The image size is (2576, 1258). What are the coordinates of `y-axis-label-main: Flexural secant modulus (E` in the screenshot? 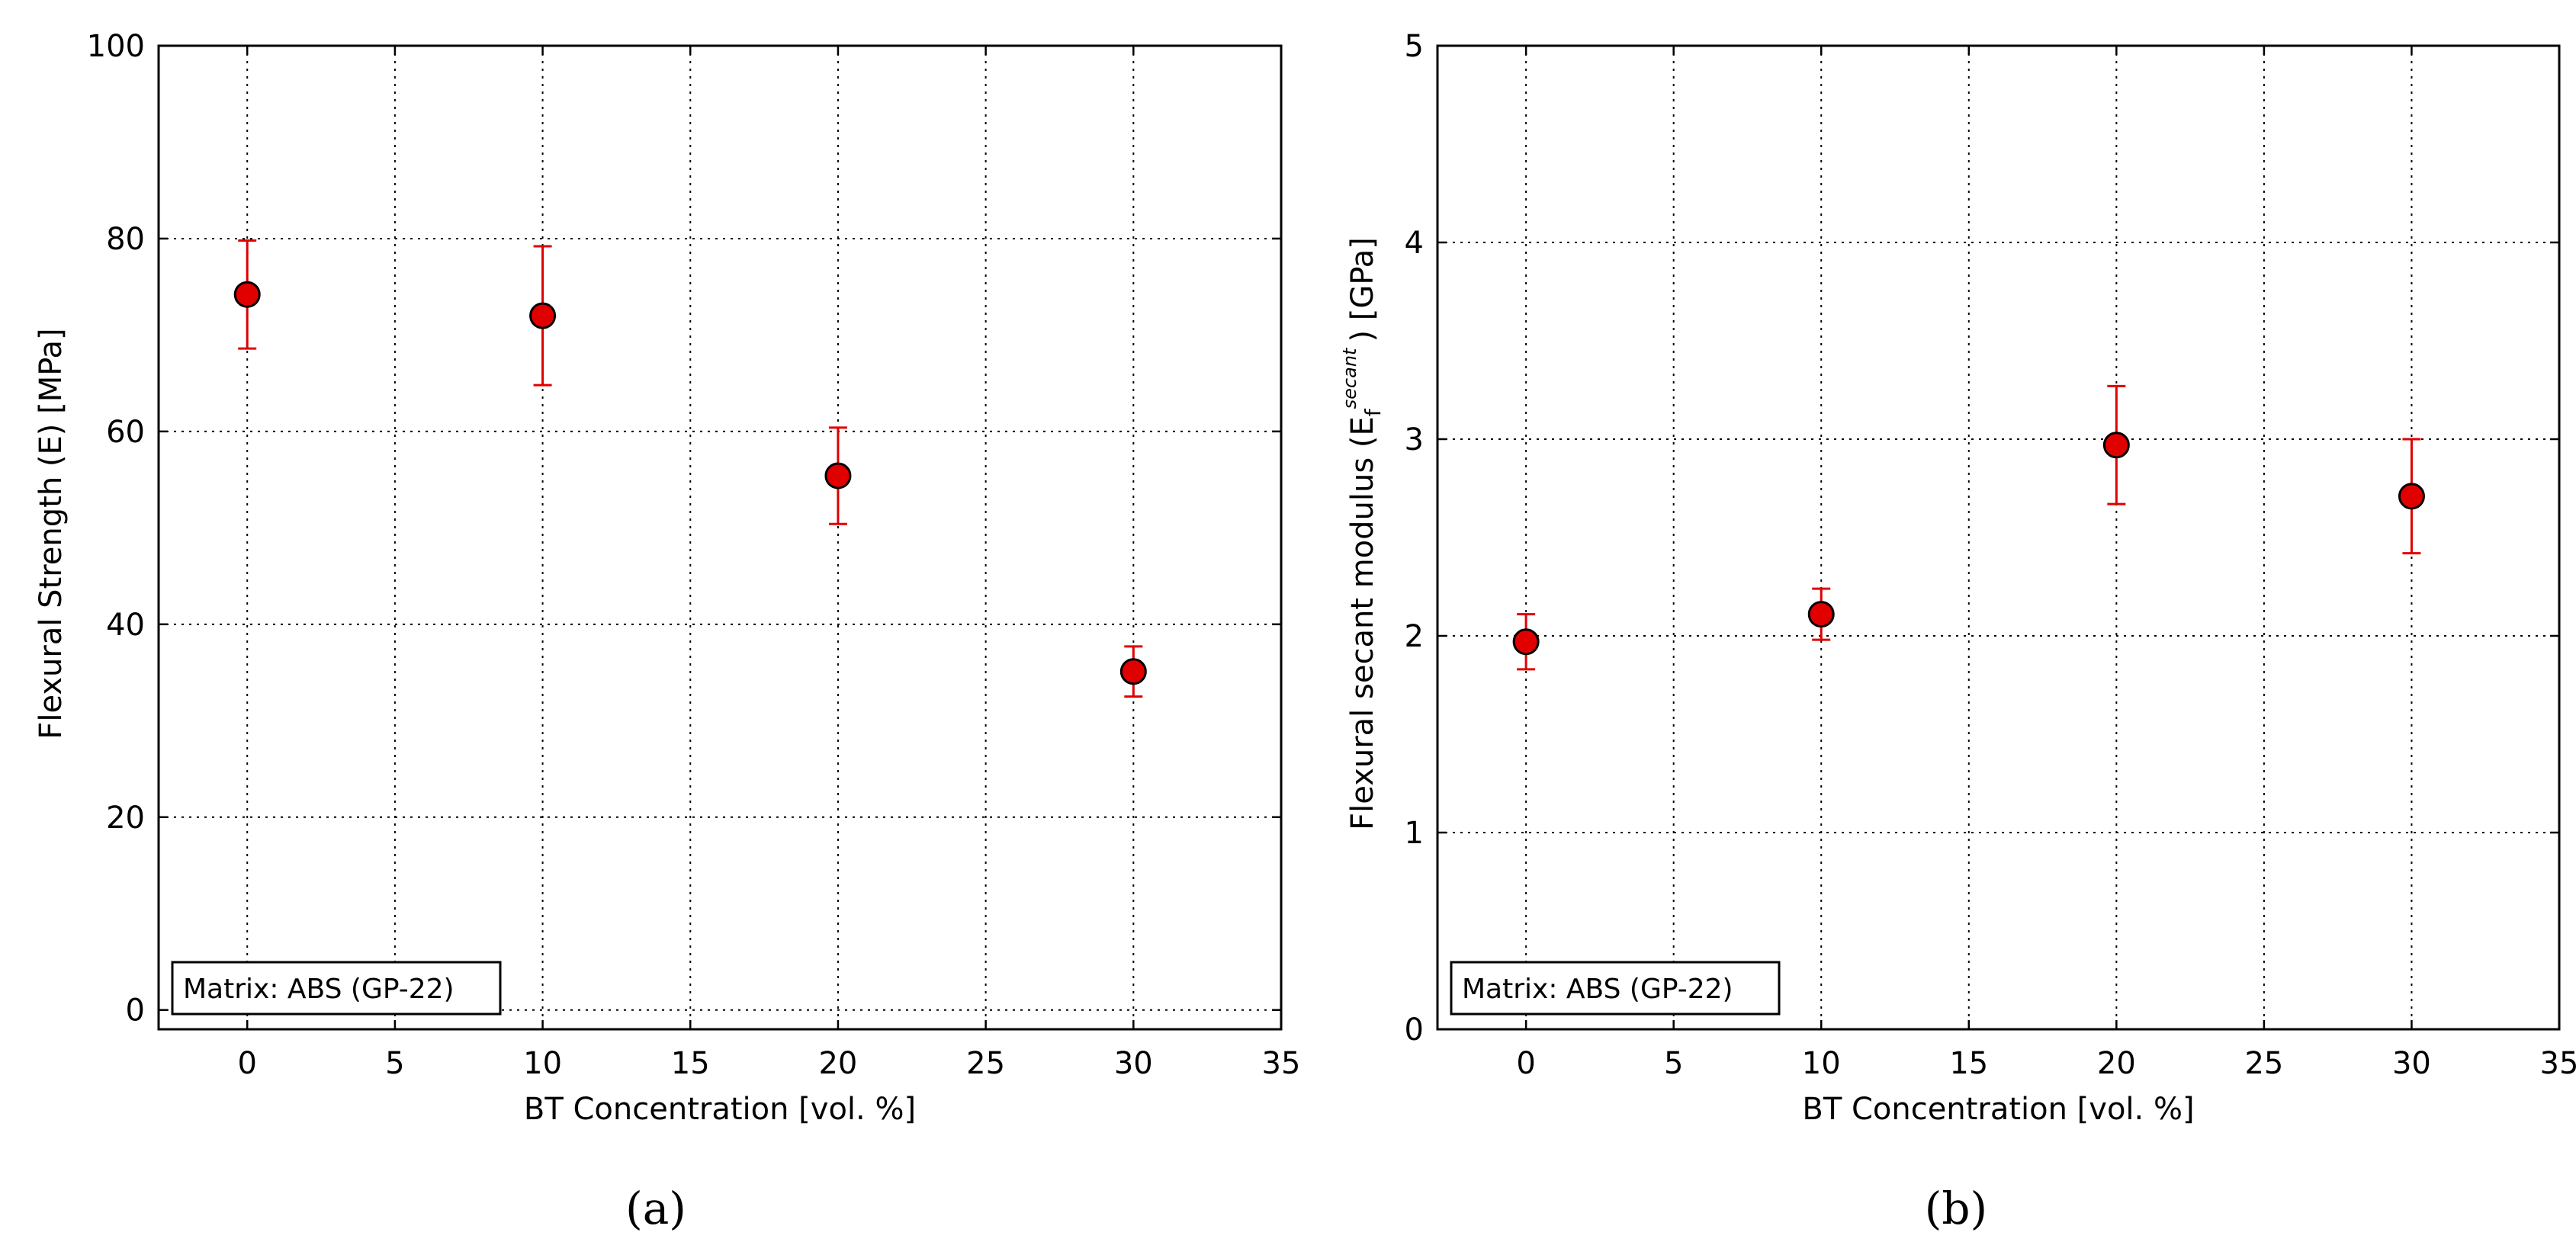 It's located at (1362, 623).